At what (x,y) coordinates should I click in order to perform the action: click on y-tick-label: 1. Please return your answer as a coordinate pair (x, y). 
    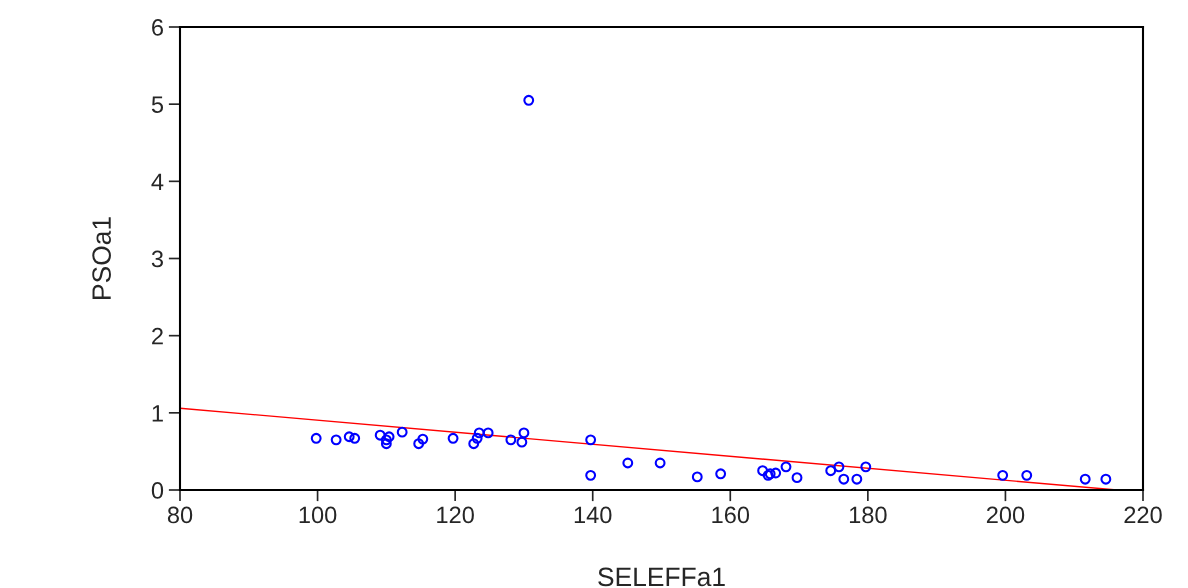
    Looking at the image, I should click on (157, 413).